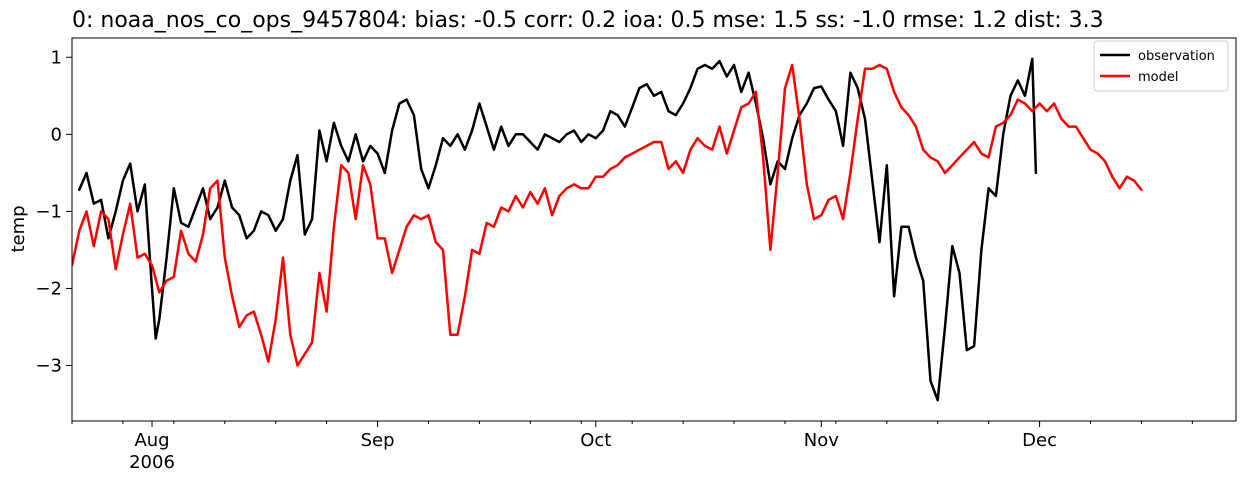 This screenshot has height=487, width=1245. I want to click on y-tick-label: 1, so click(56, 57).